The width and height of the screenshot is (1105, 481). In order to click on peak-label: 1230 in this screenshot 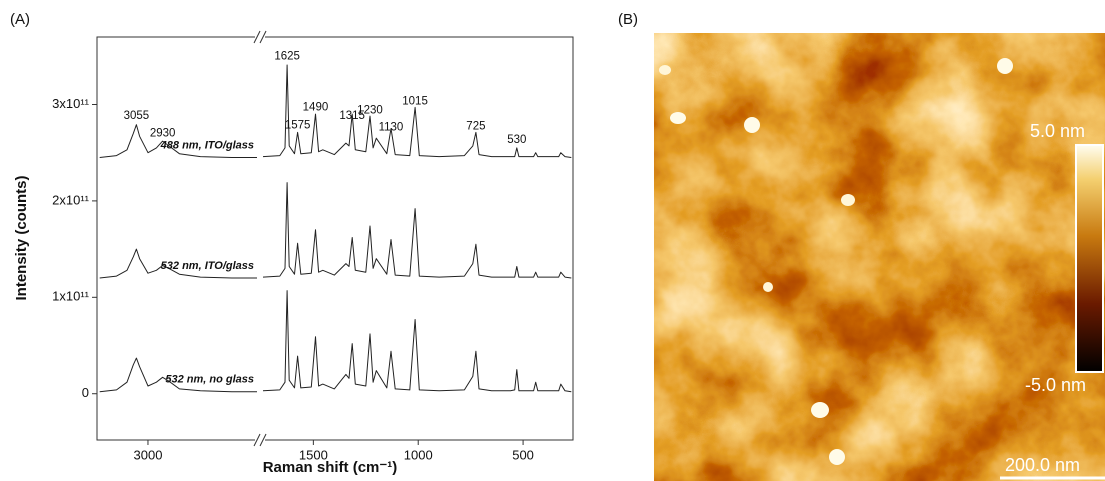, I will do `click(370, 110)`.